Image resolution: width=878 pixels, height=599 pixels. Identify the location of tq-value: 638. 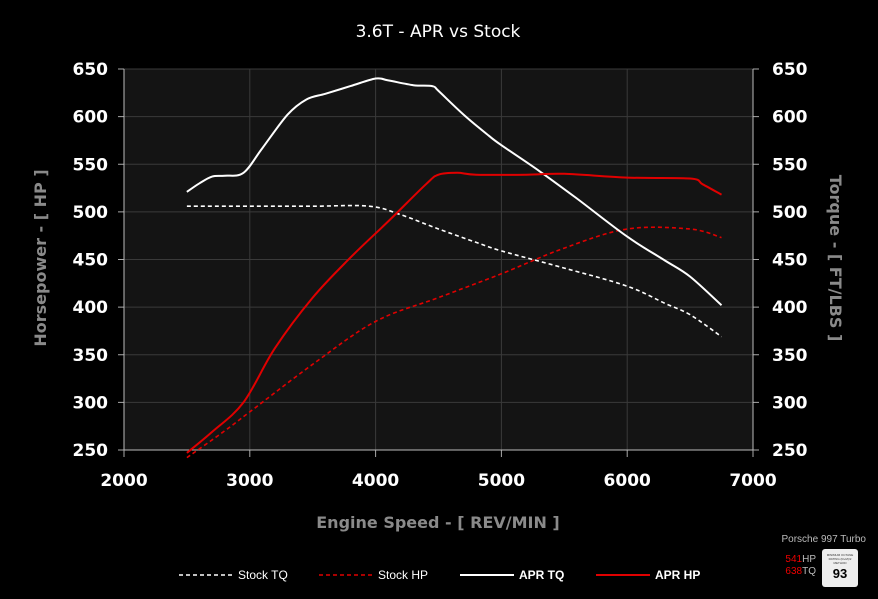
(794, 571).